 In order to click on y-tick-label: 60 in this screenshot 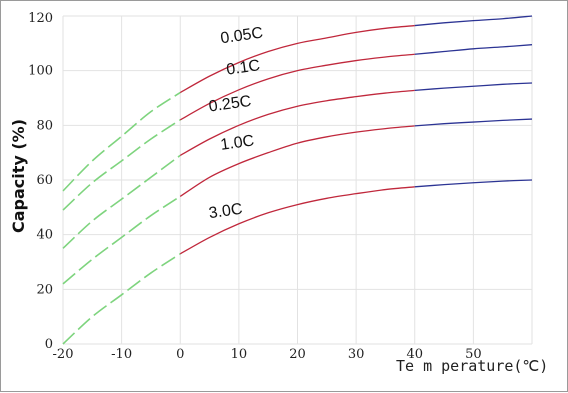, I will do `click(44, 180)`.